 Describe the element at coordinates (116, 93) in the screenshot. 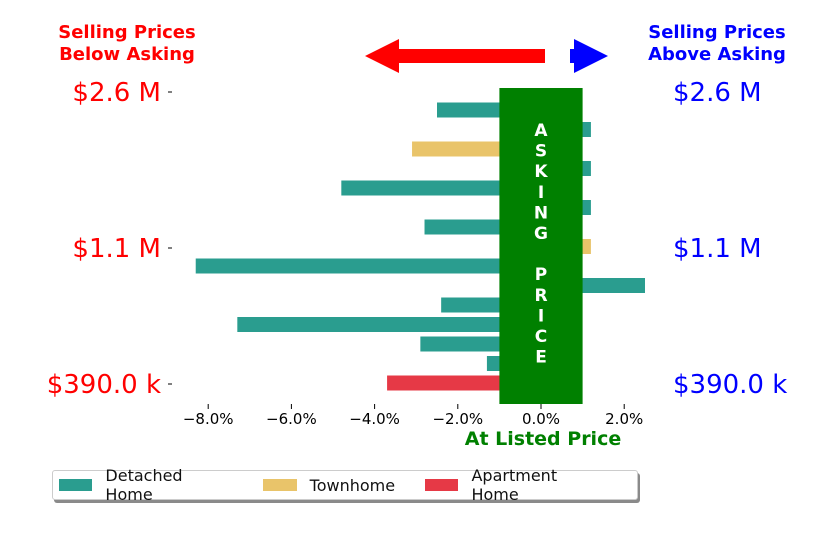

I see `y-label-left-0: $2.6 M` at that location.